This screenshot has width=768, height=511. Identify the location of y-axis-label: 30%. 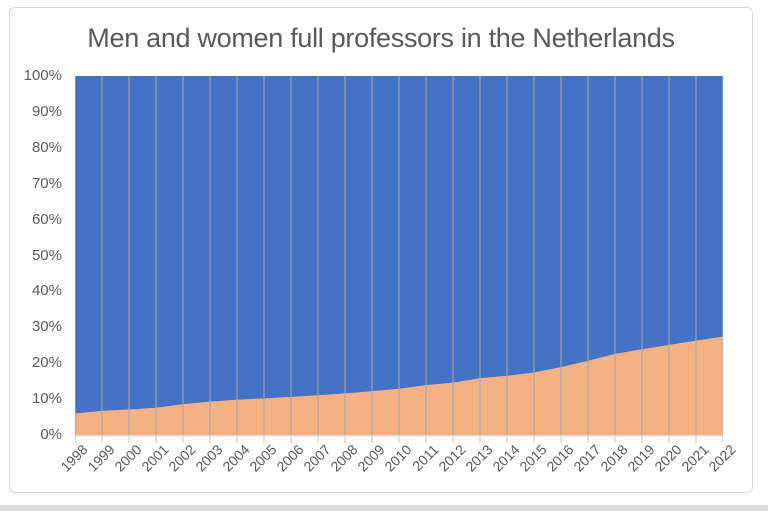
(46, 327).